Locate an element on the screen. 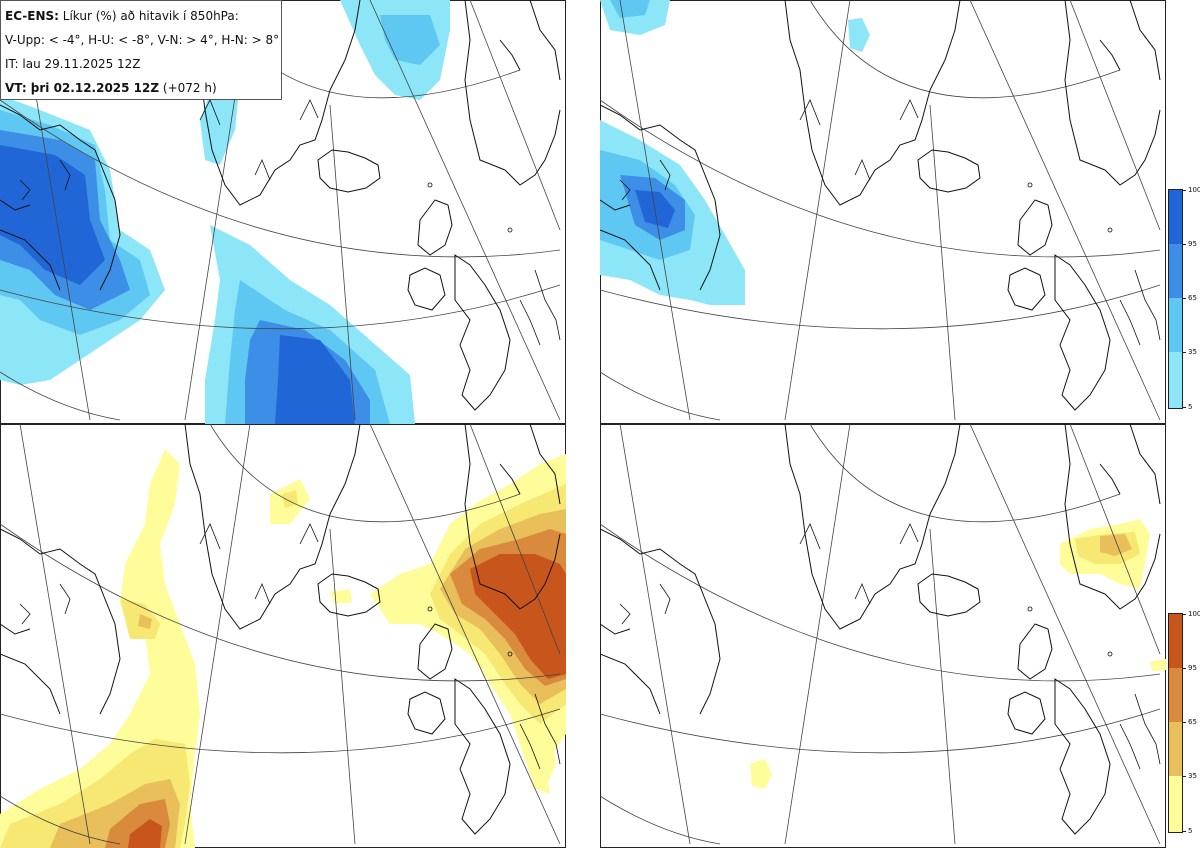 Image resolution: width=1200 pixels, height=848 pixels. legend-title-text: Líkur (%) að hitavik í 850hPa: is located at coordinates (150, 16).